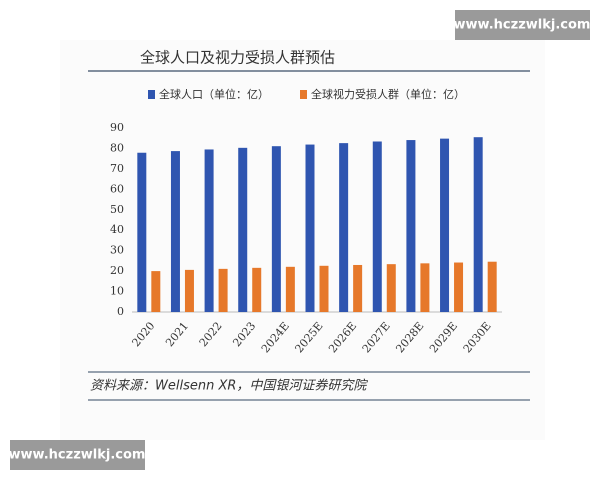 This screenshot has height=480, width=600. I want to click on y-tick-label: 90, so click(117, 127).